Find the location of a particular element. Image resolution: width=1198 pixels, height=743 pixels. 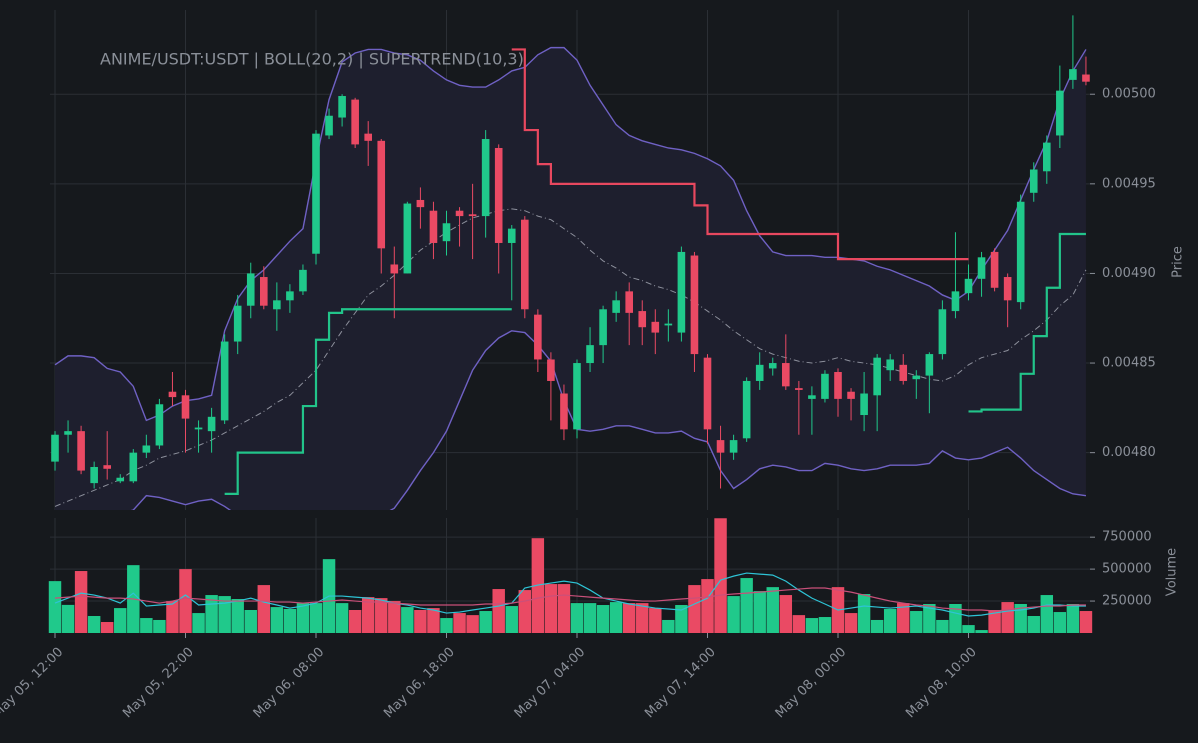

volume-panel is located at coordinates (570, 575).